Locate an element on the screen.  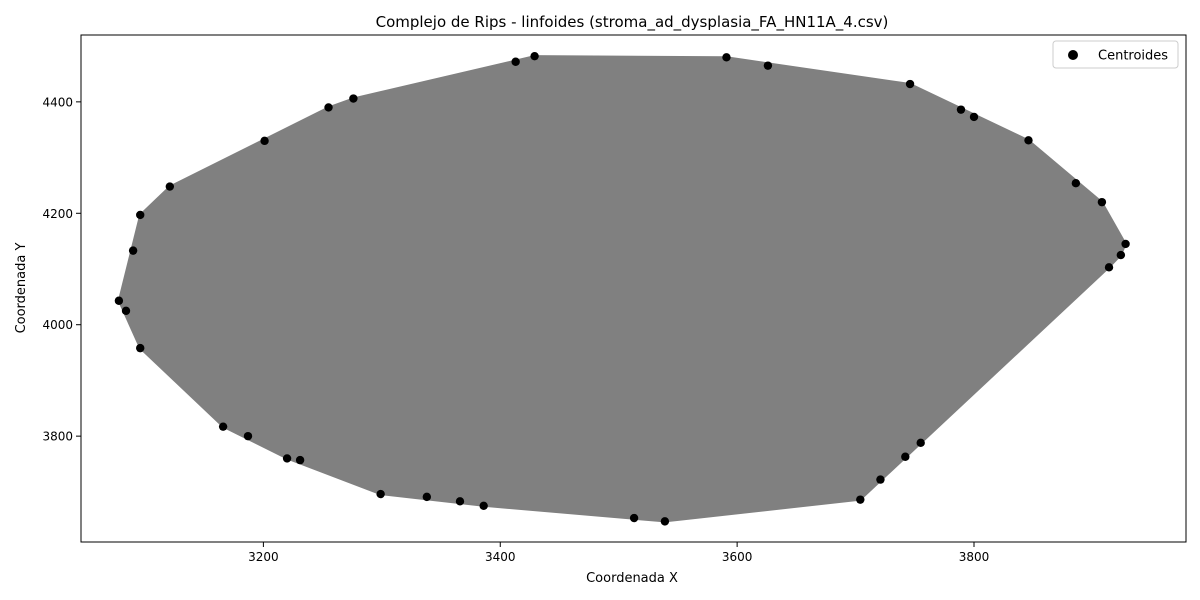
y-tick-label: 3800 is located at coordinates (57, 437).